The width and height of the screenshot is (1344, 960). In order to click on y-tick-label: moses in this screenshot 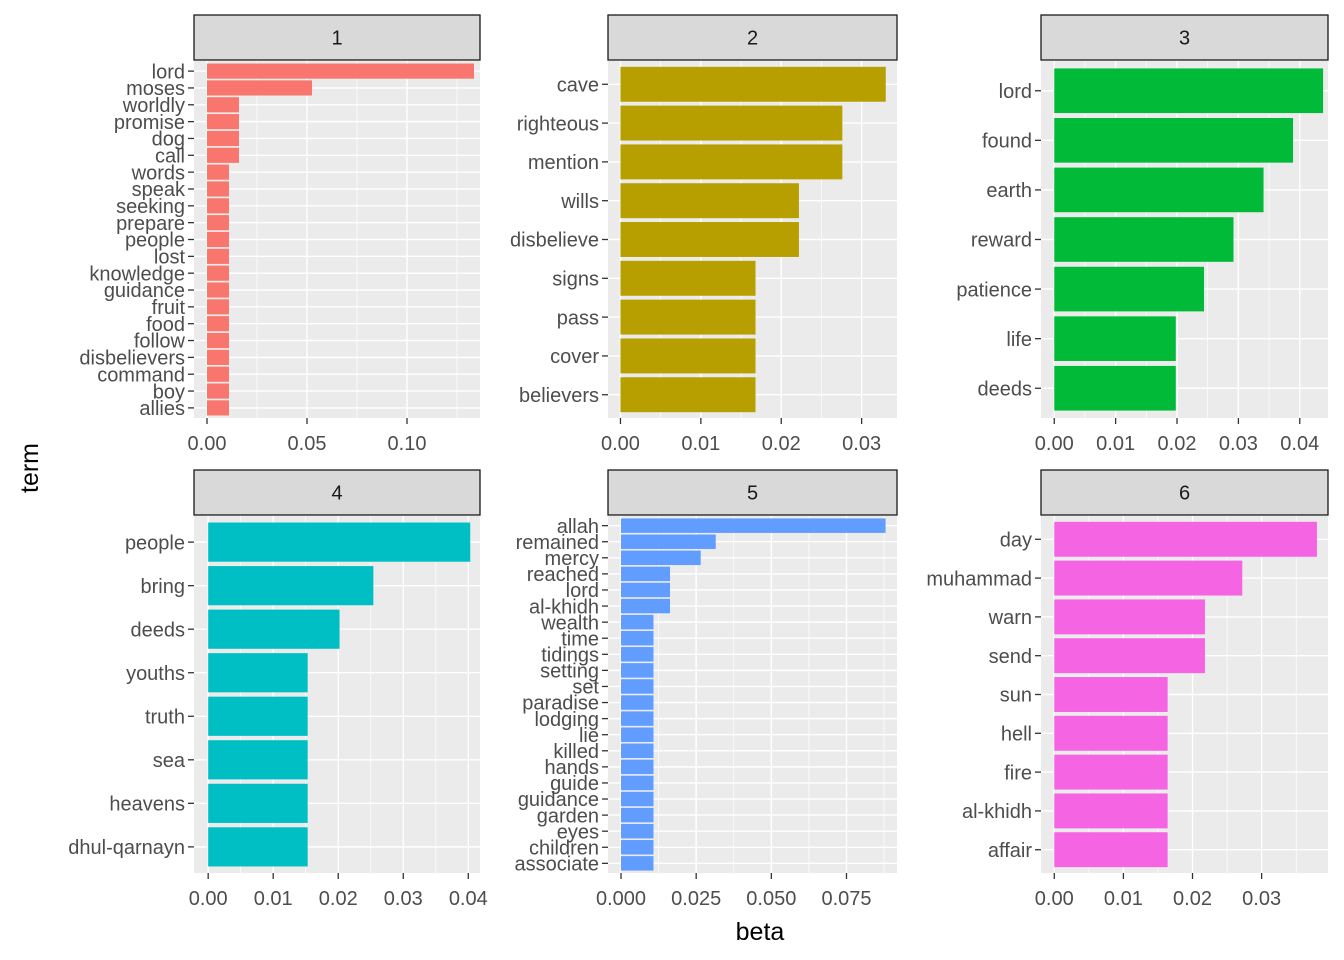, I will do `click(155, 89)`.